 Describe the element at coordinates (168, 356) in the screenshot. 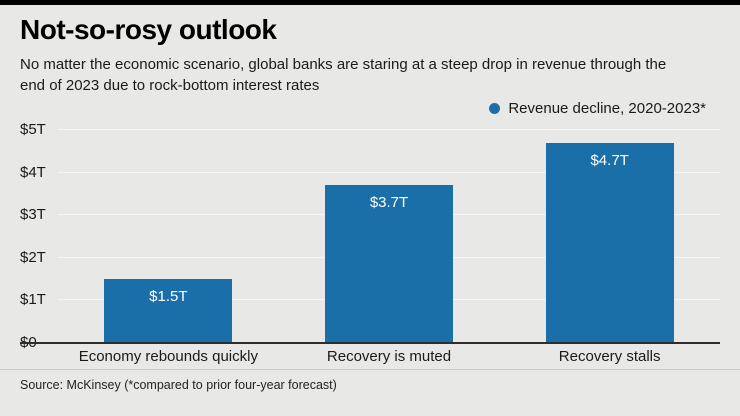

I see `x-category-label: Economy rebounds quickly` at that location.